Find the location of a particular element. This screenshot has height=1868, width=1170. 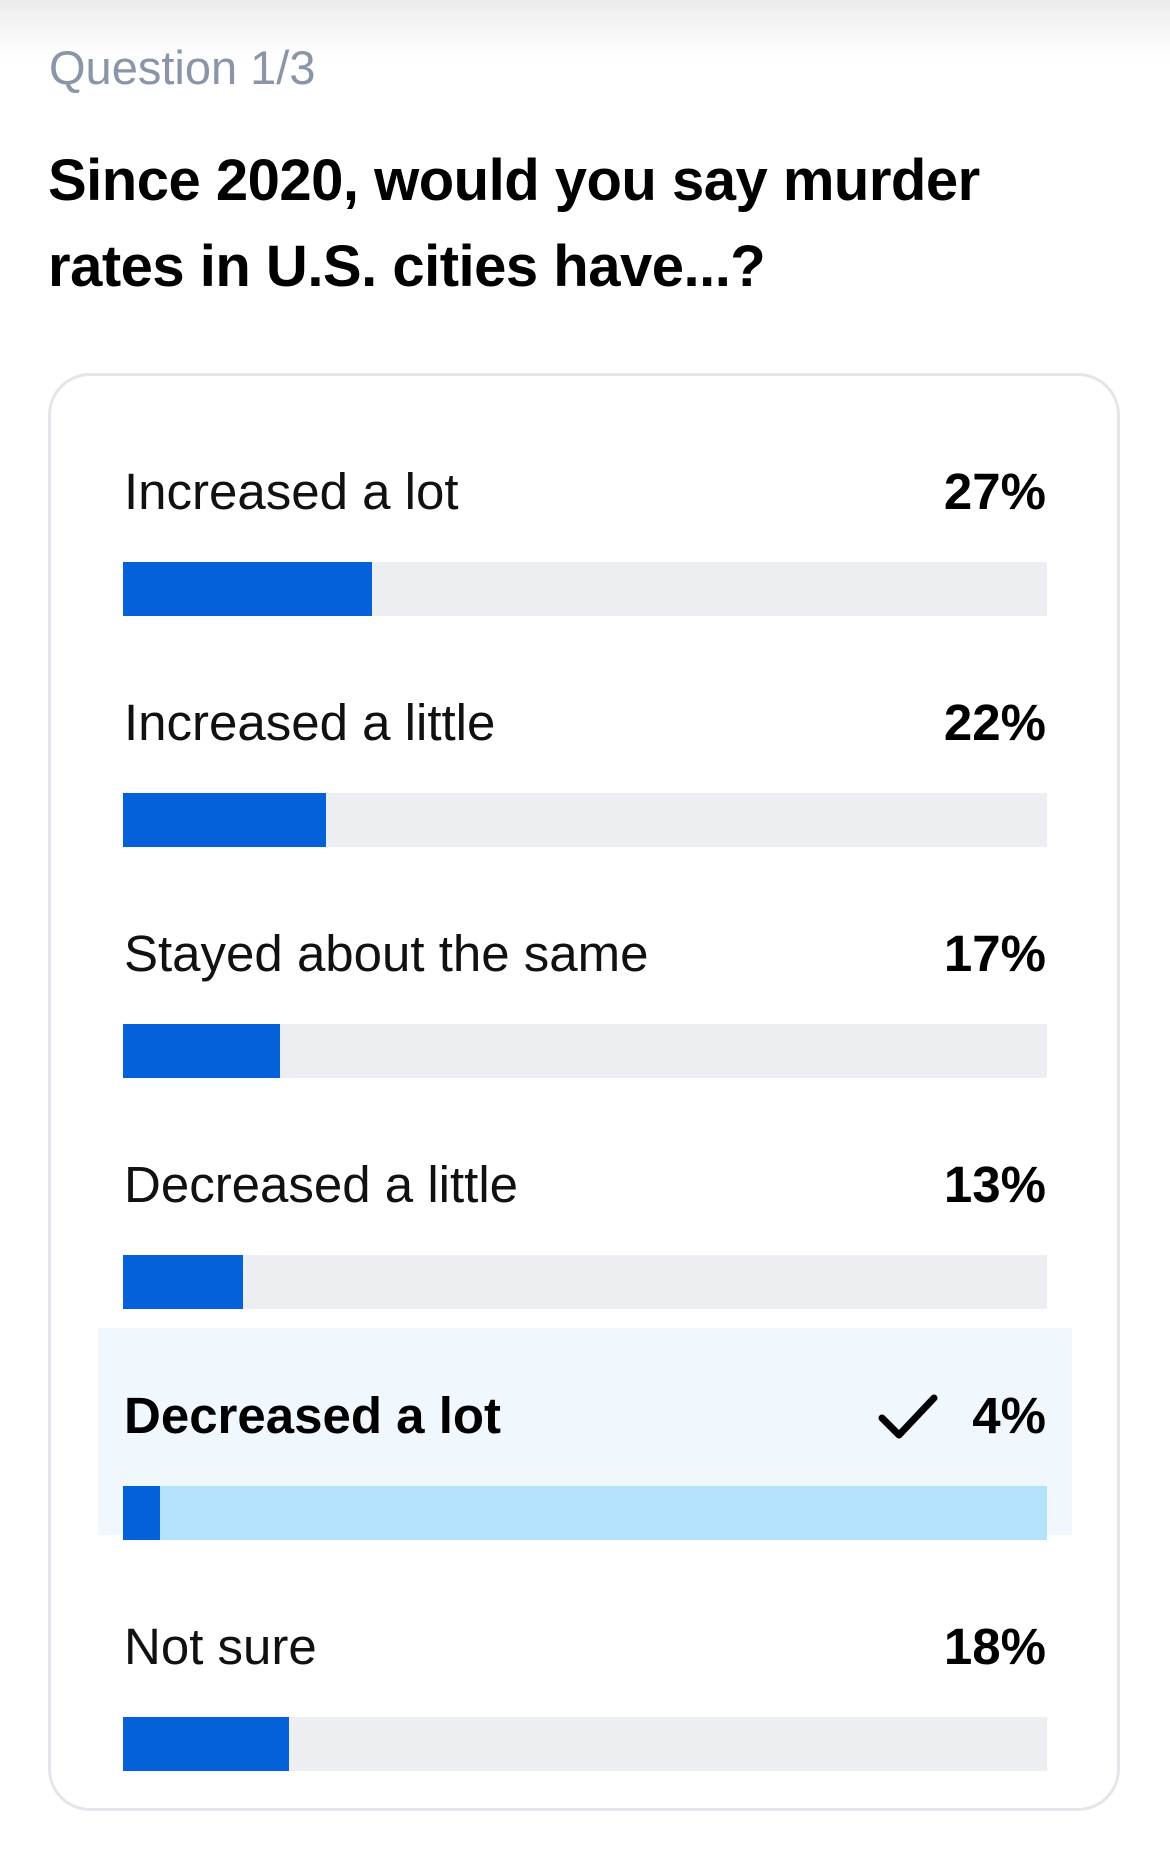

poll-option-decreased-a-little: Decreased a little 13% is located at coordinates (585, 1203).